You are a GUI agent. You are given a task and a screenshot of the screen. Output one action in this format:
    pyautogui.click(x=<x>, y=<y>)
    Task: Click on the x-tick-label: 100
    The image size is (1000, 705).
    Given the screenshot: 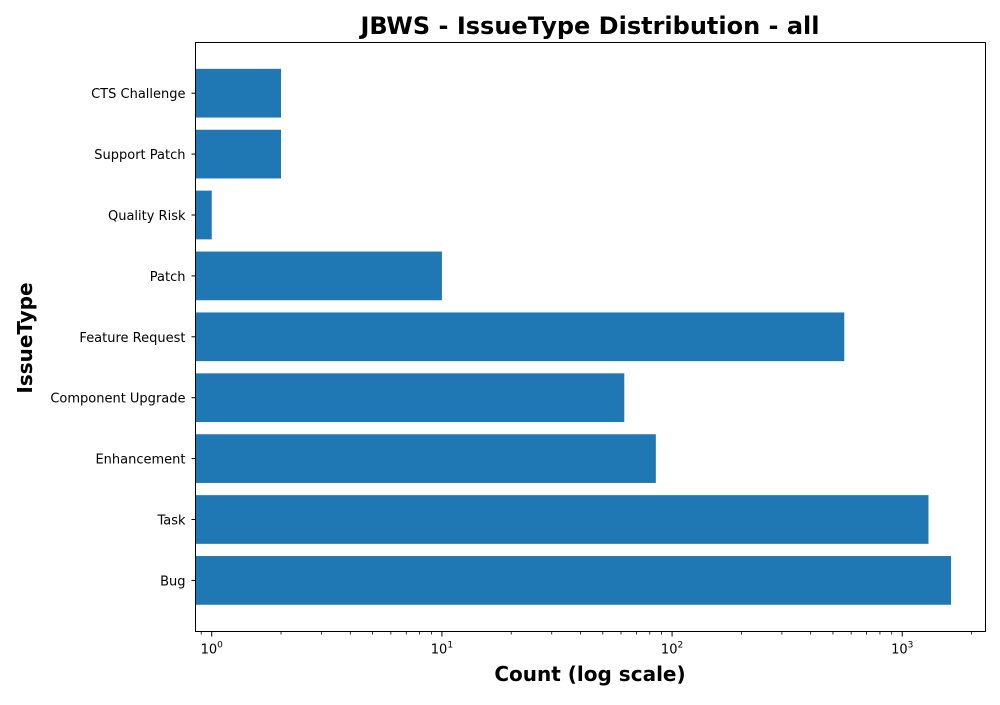 What is the action you would take?
    pyautogui.click(x=212, y=649)
    